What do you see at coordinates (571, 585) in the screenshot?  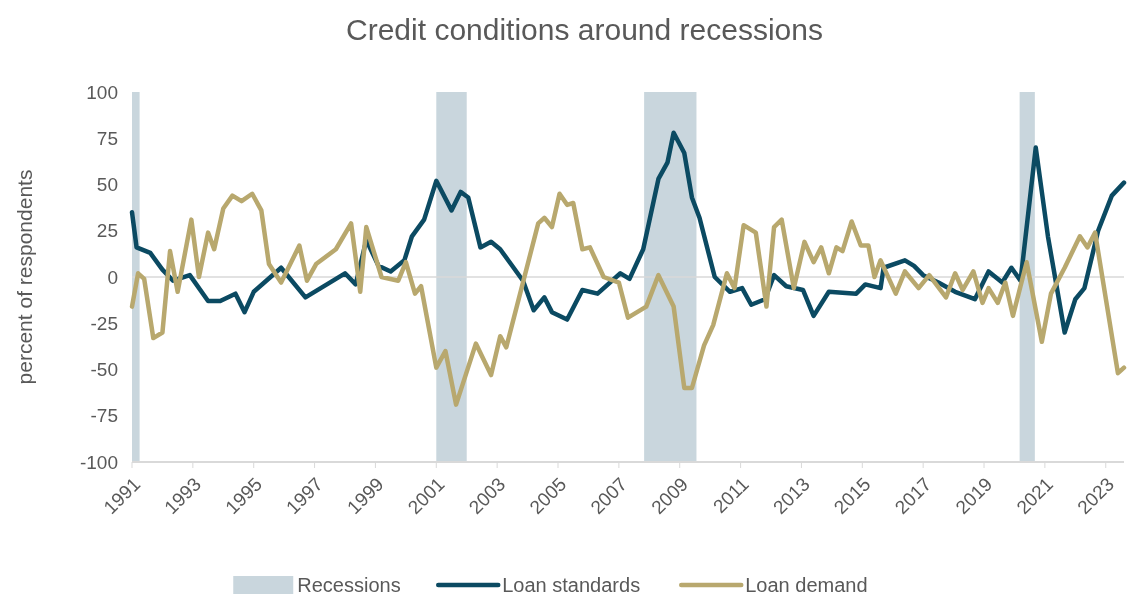 I see `legend-label: Loan standards` at bounding box center [571, 585].